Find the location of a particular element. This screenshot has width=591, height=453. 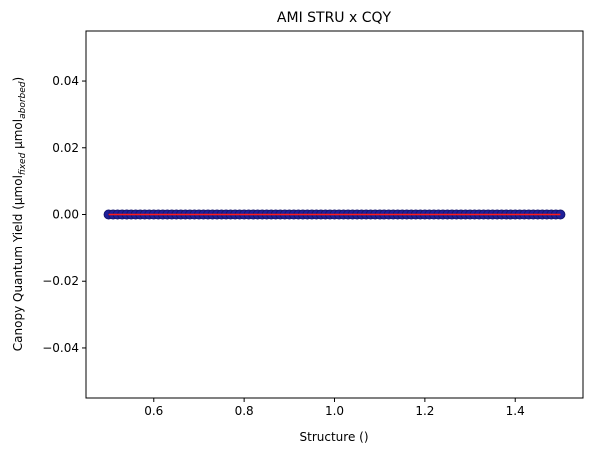

x-tick-label: 1.4 is located at coordinates (515, 411).